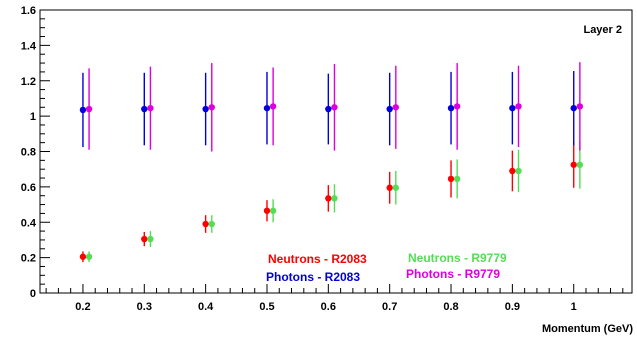 The image size is (637, 345). Describe the element at coordinates (587, 329) in the screenshot. I see `x-axis-label: Momentum (GeV)` at that location.